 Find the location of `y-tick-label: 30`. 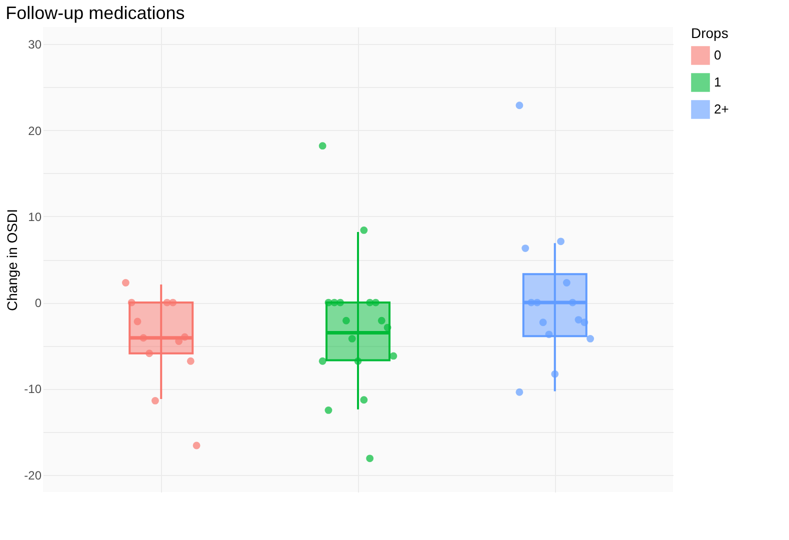

y-tick-label: 30 is located at coordinates (35, 45).